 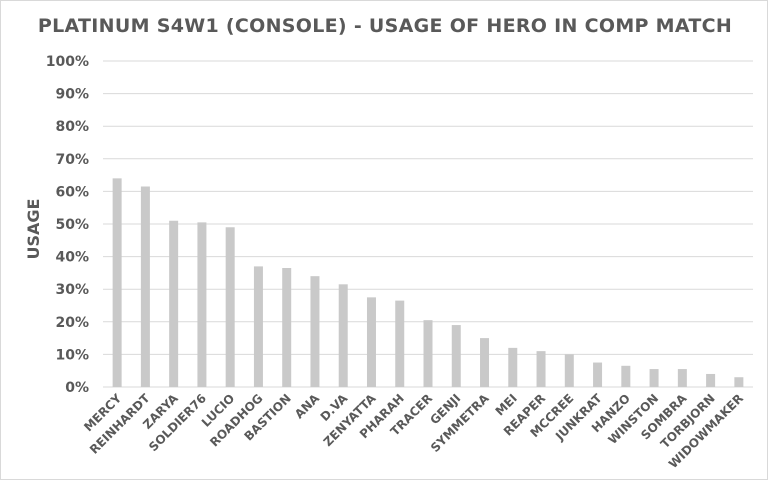 What do you see at coordinates (258, 326) in the screenshot?
I see `bar-roadhog` at bounding box center [258, 326].